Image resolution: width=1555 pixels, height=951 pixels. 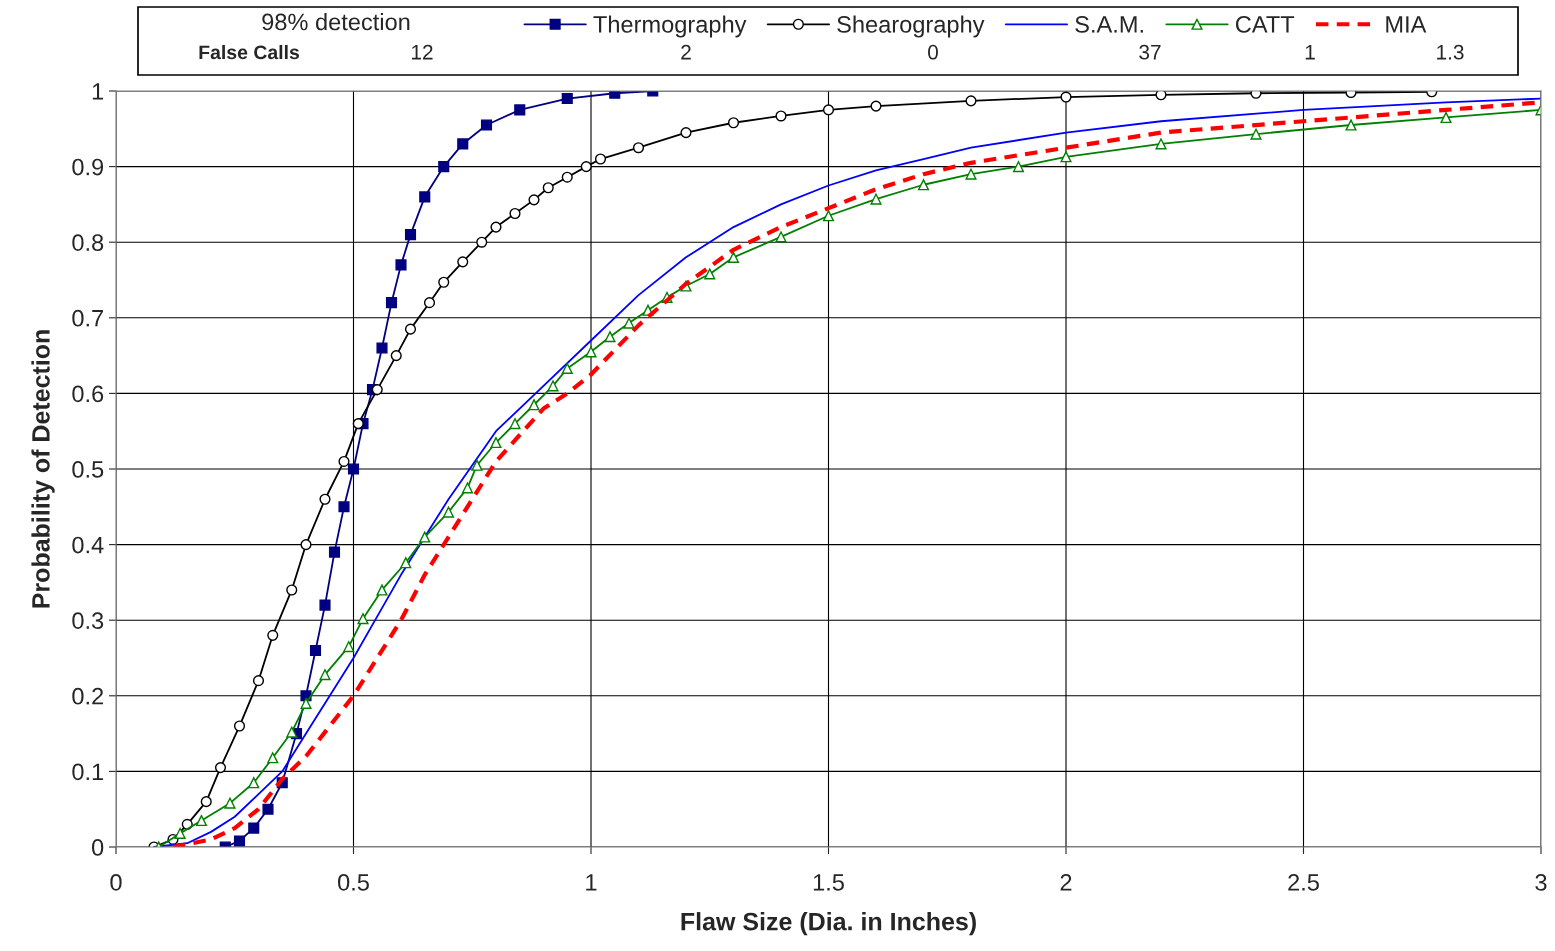 I want to click on y-tick-label: 0.3, so click(x=88, y=620).